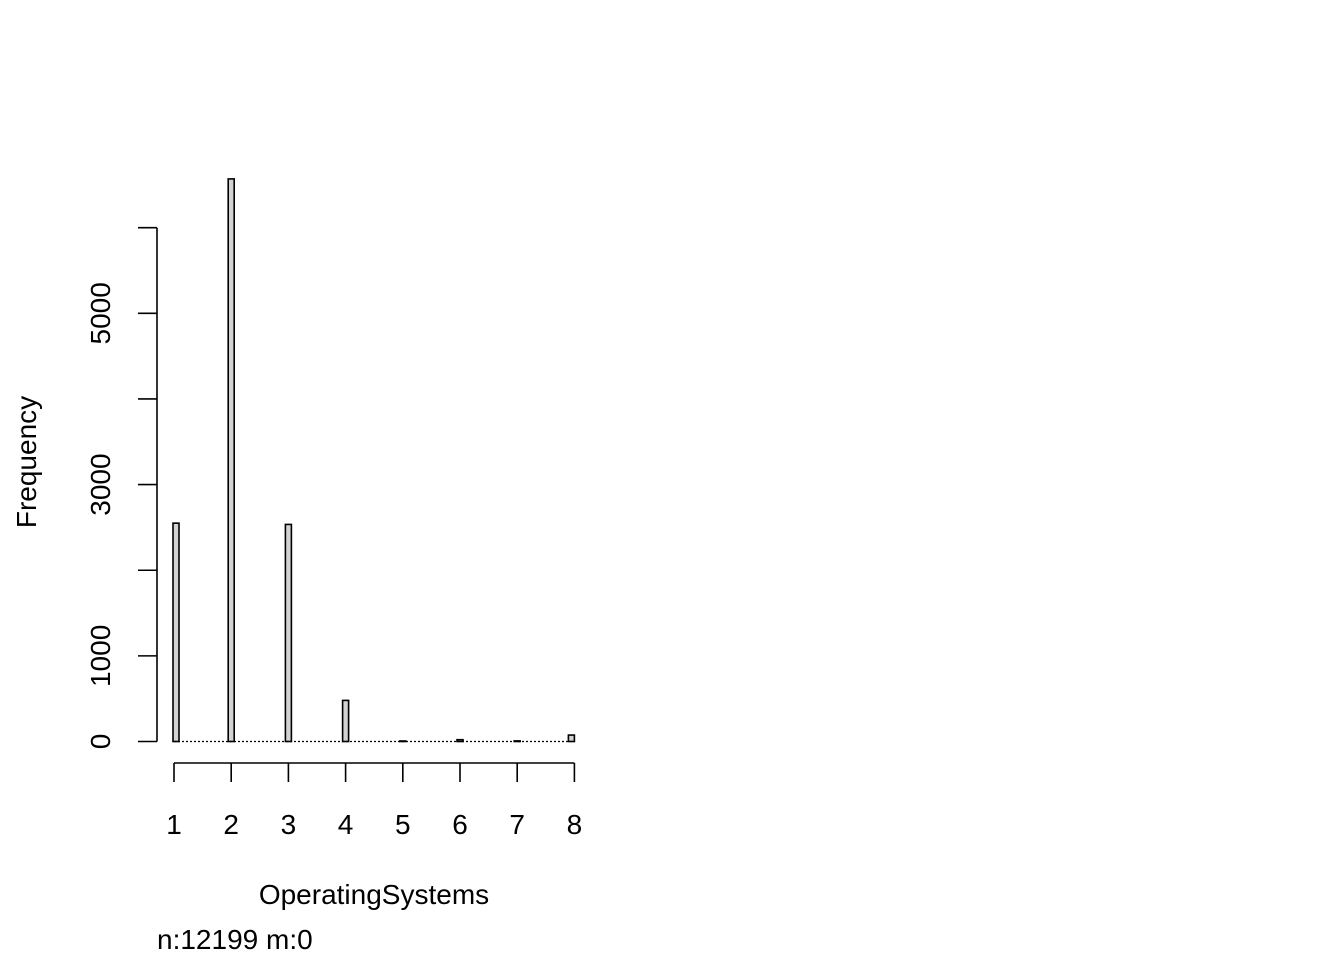  I want to click on x-axis-label: OperatingSystems, so click(374, 894).